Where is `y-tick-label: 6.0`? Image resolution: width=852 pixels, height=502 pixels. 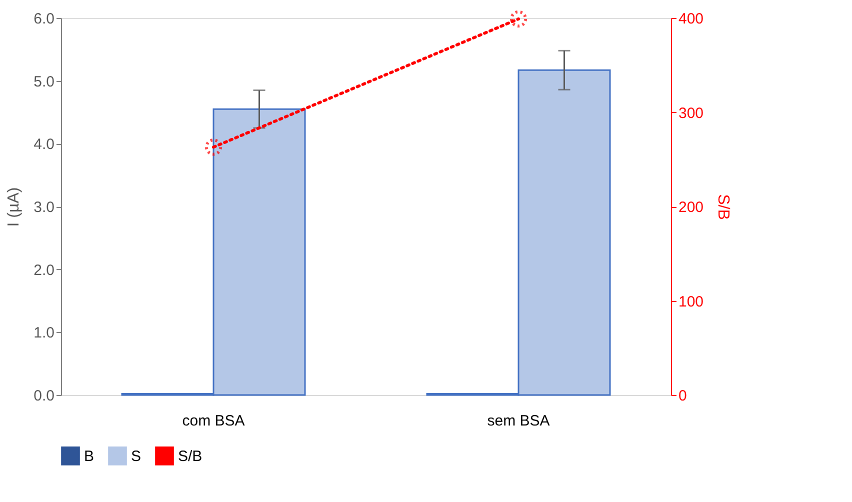
y-tick-label: 6.0 is located at coordinates (44, 19).